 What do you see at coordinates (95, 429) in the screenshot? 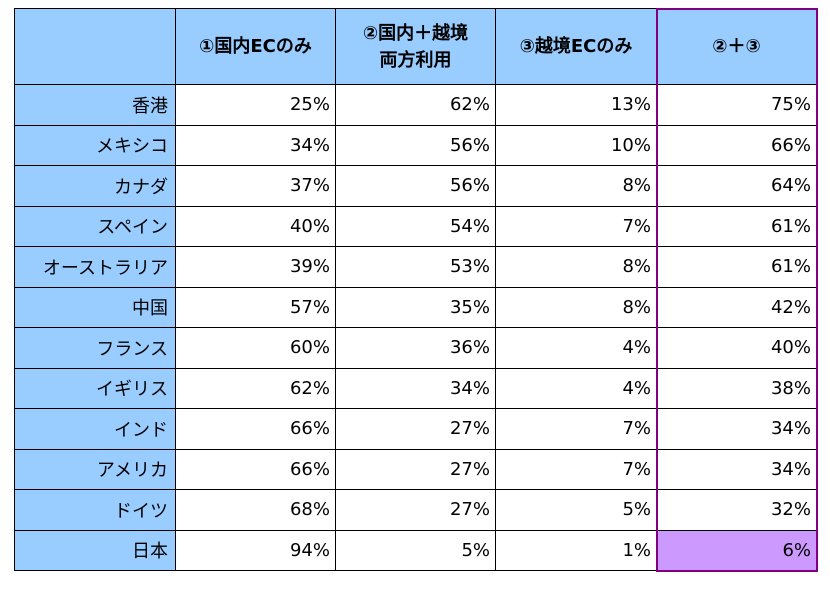
I see `row-label: インド` at bounding box center [95, 429].